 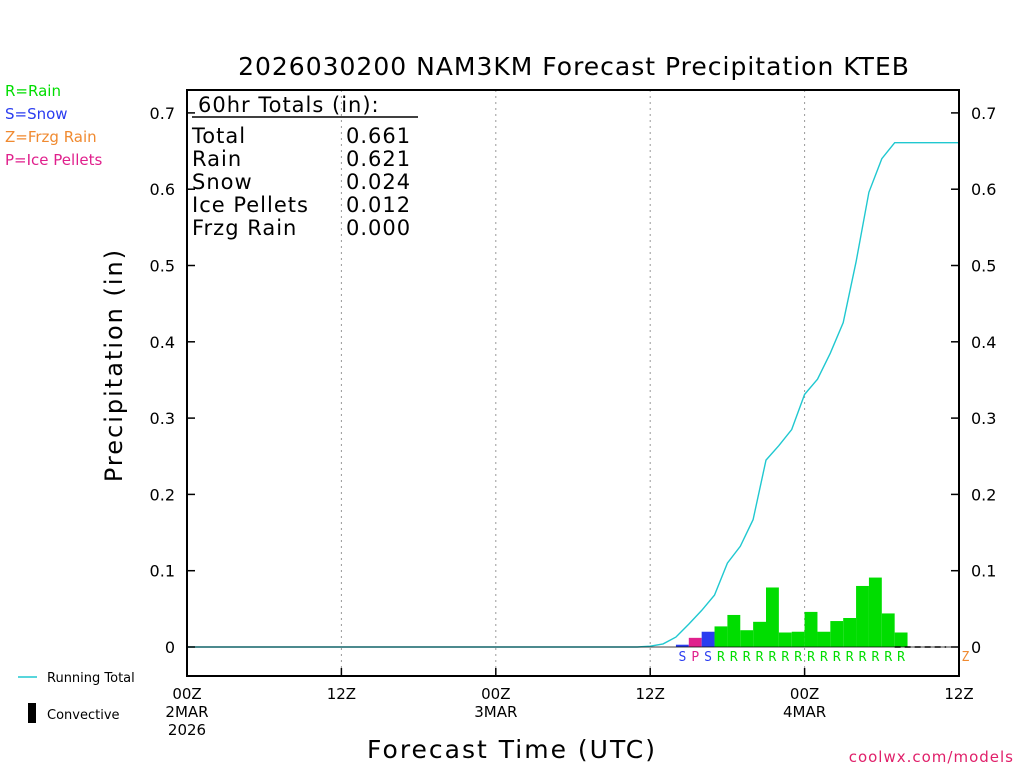 I want to click on legend-type-label: P=Ice Pellets, so click(x=53, y=160).